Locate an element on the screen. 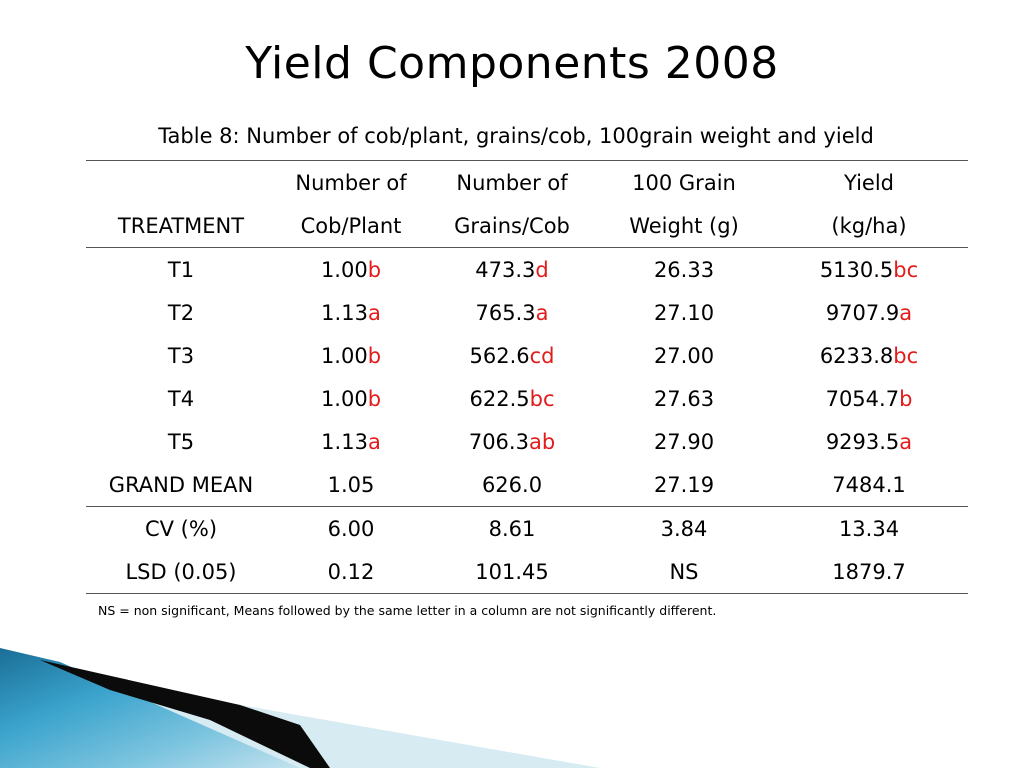 The height and width of the screenshot is (768, 1024). header-cell: Yield is located at coordinates (869, 182).